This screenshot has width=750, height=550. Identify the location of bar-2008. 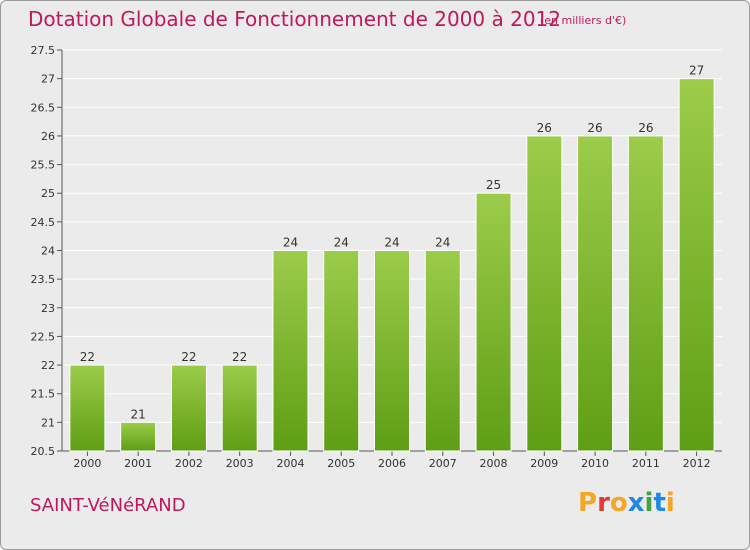
(493, 322).